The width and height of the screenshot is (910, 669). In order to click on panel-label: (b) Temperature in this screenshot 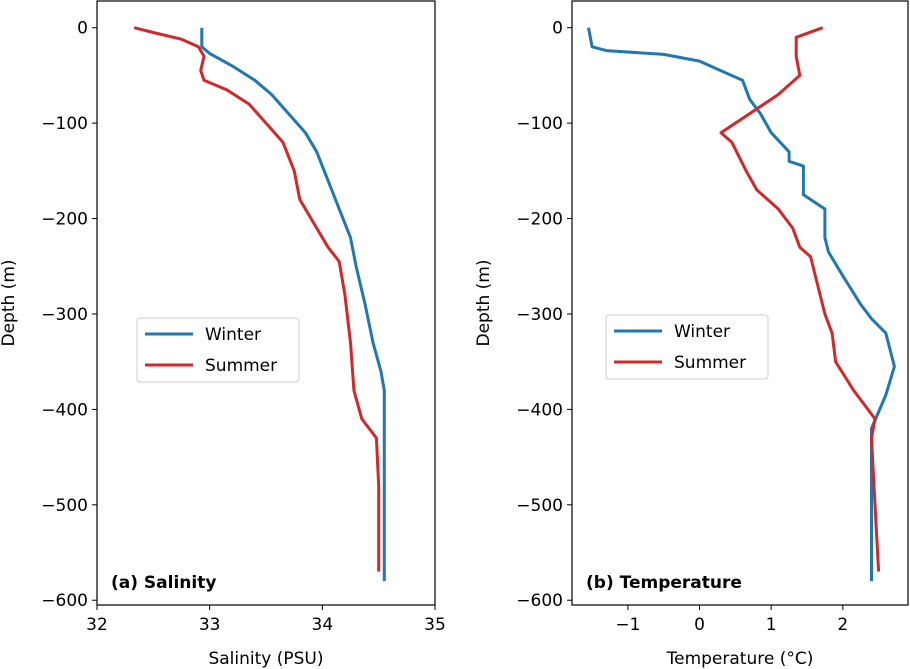, I will do `click(664, 583)`.